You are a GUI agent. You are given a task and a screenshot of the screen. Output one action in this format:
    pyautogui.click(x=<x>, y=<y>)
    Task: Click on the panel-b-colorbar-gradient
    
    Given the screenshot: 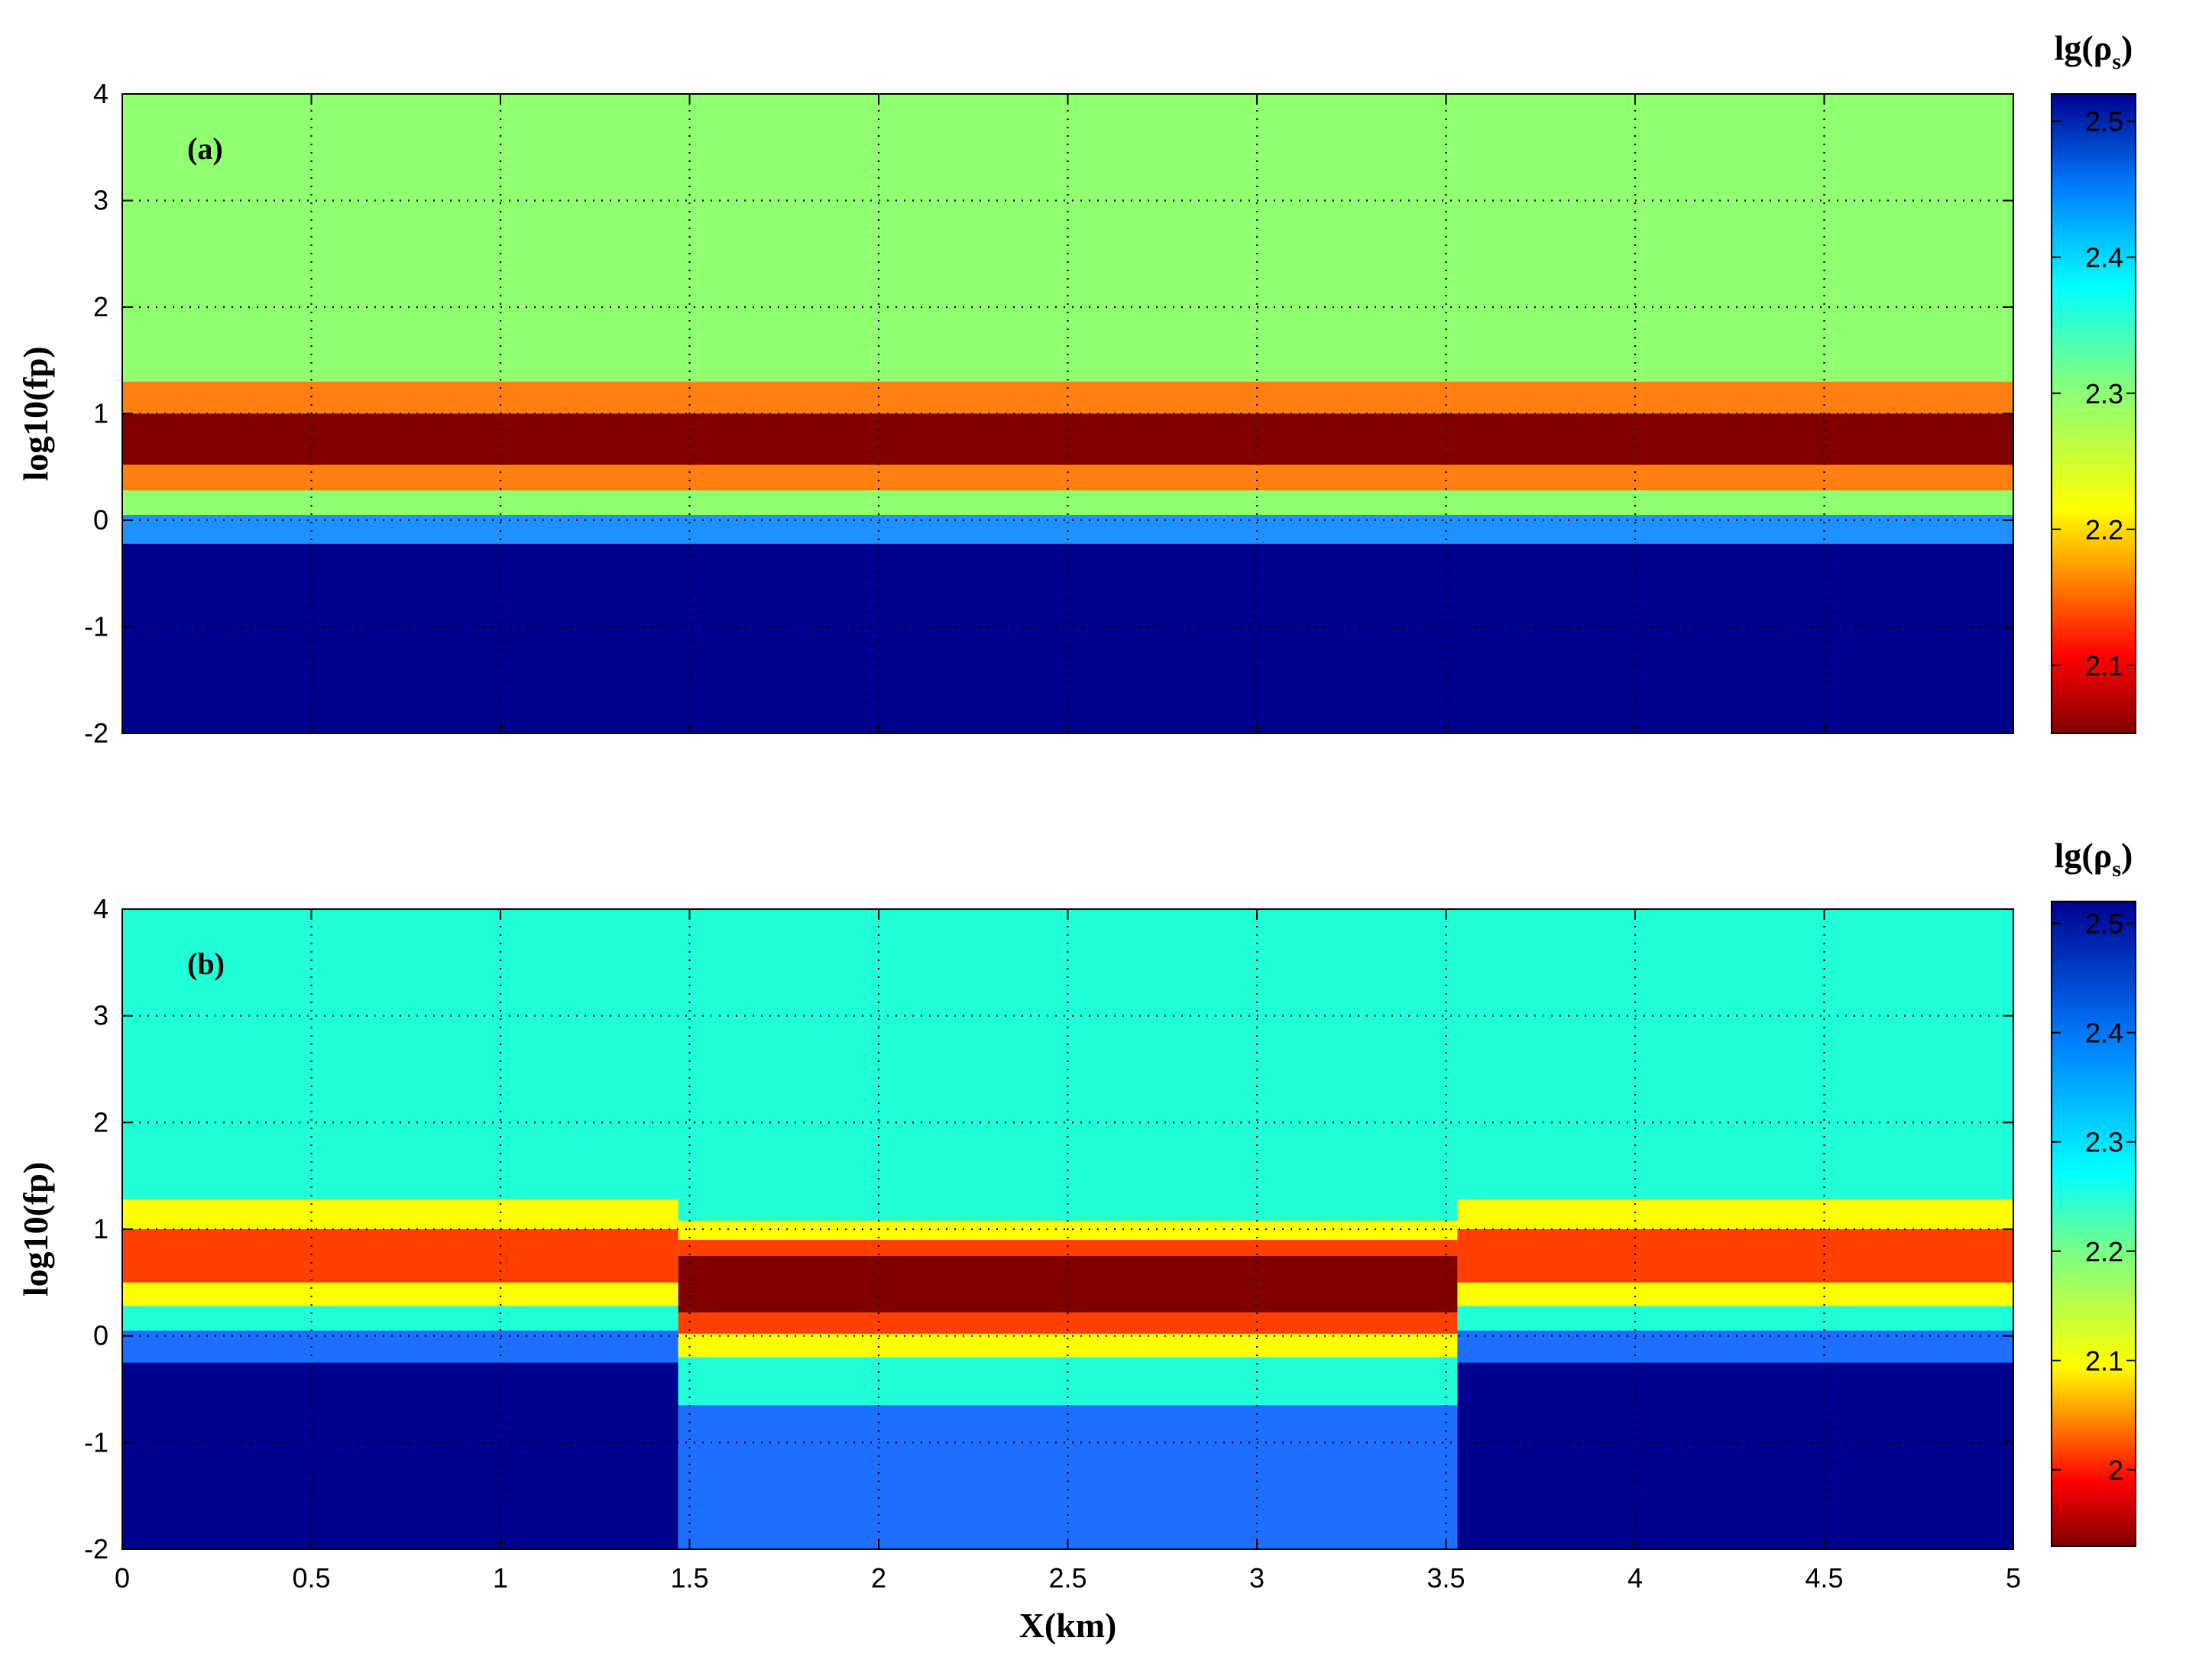 What is the action you would take?
    pyautogui.click(x=2093, y=1224)
    